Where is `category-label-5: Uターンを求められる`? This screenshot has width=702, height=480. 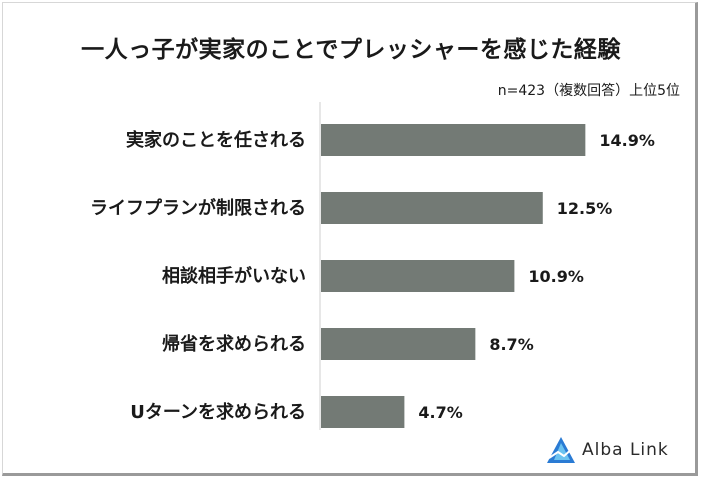
category-label-5: Uターンを求められる is located at coordinates (218, 412).